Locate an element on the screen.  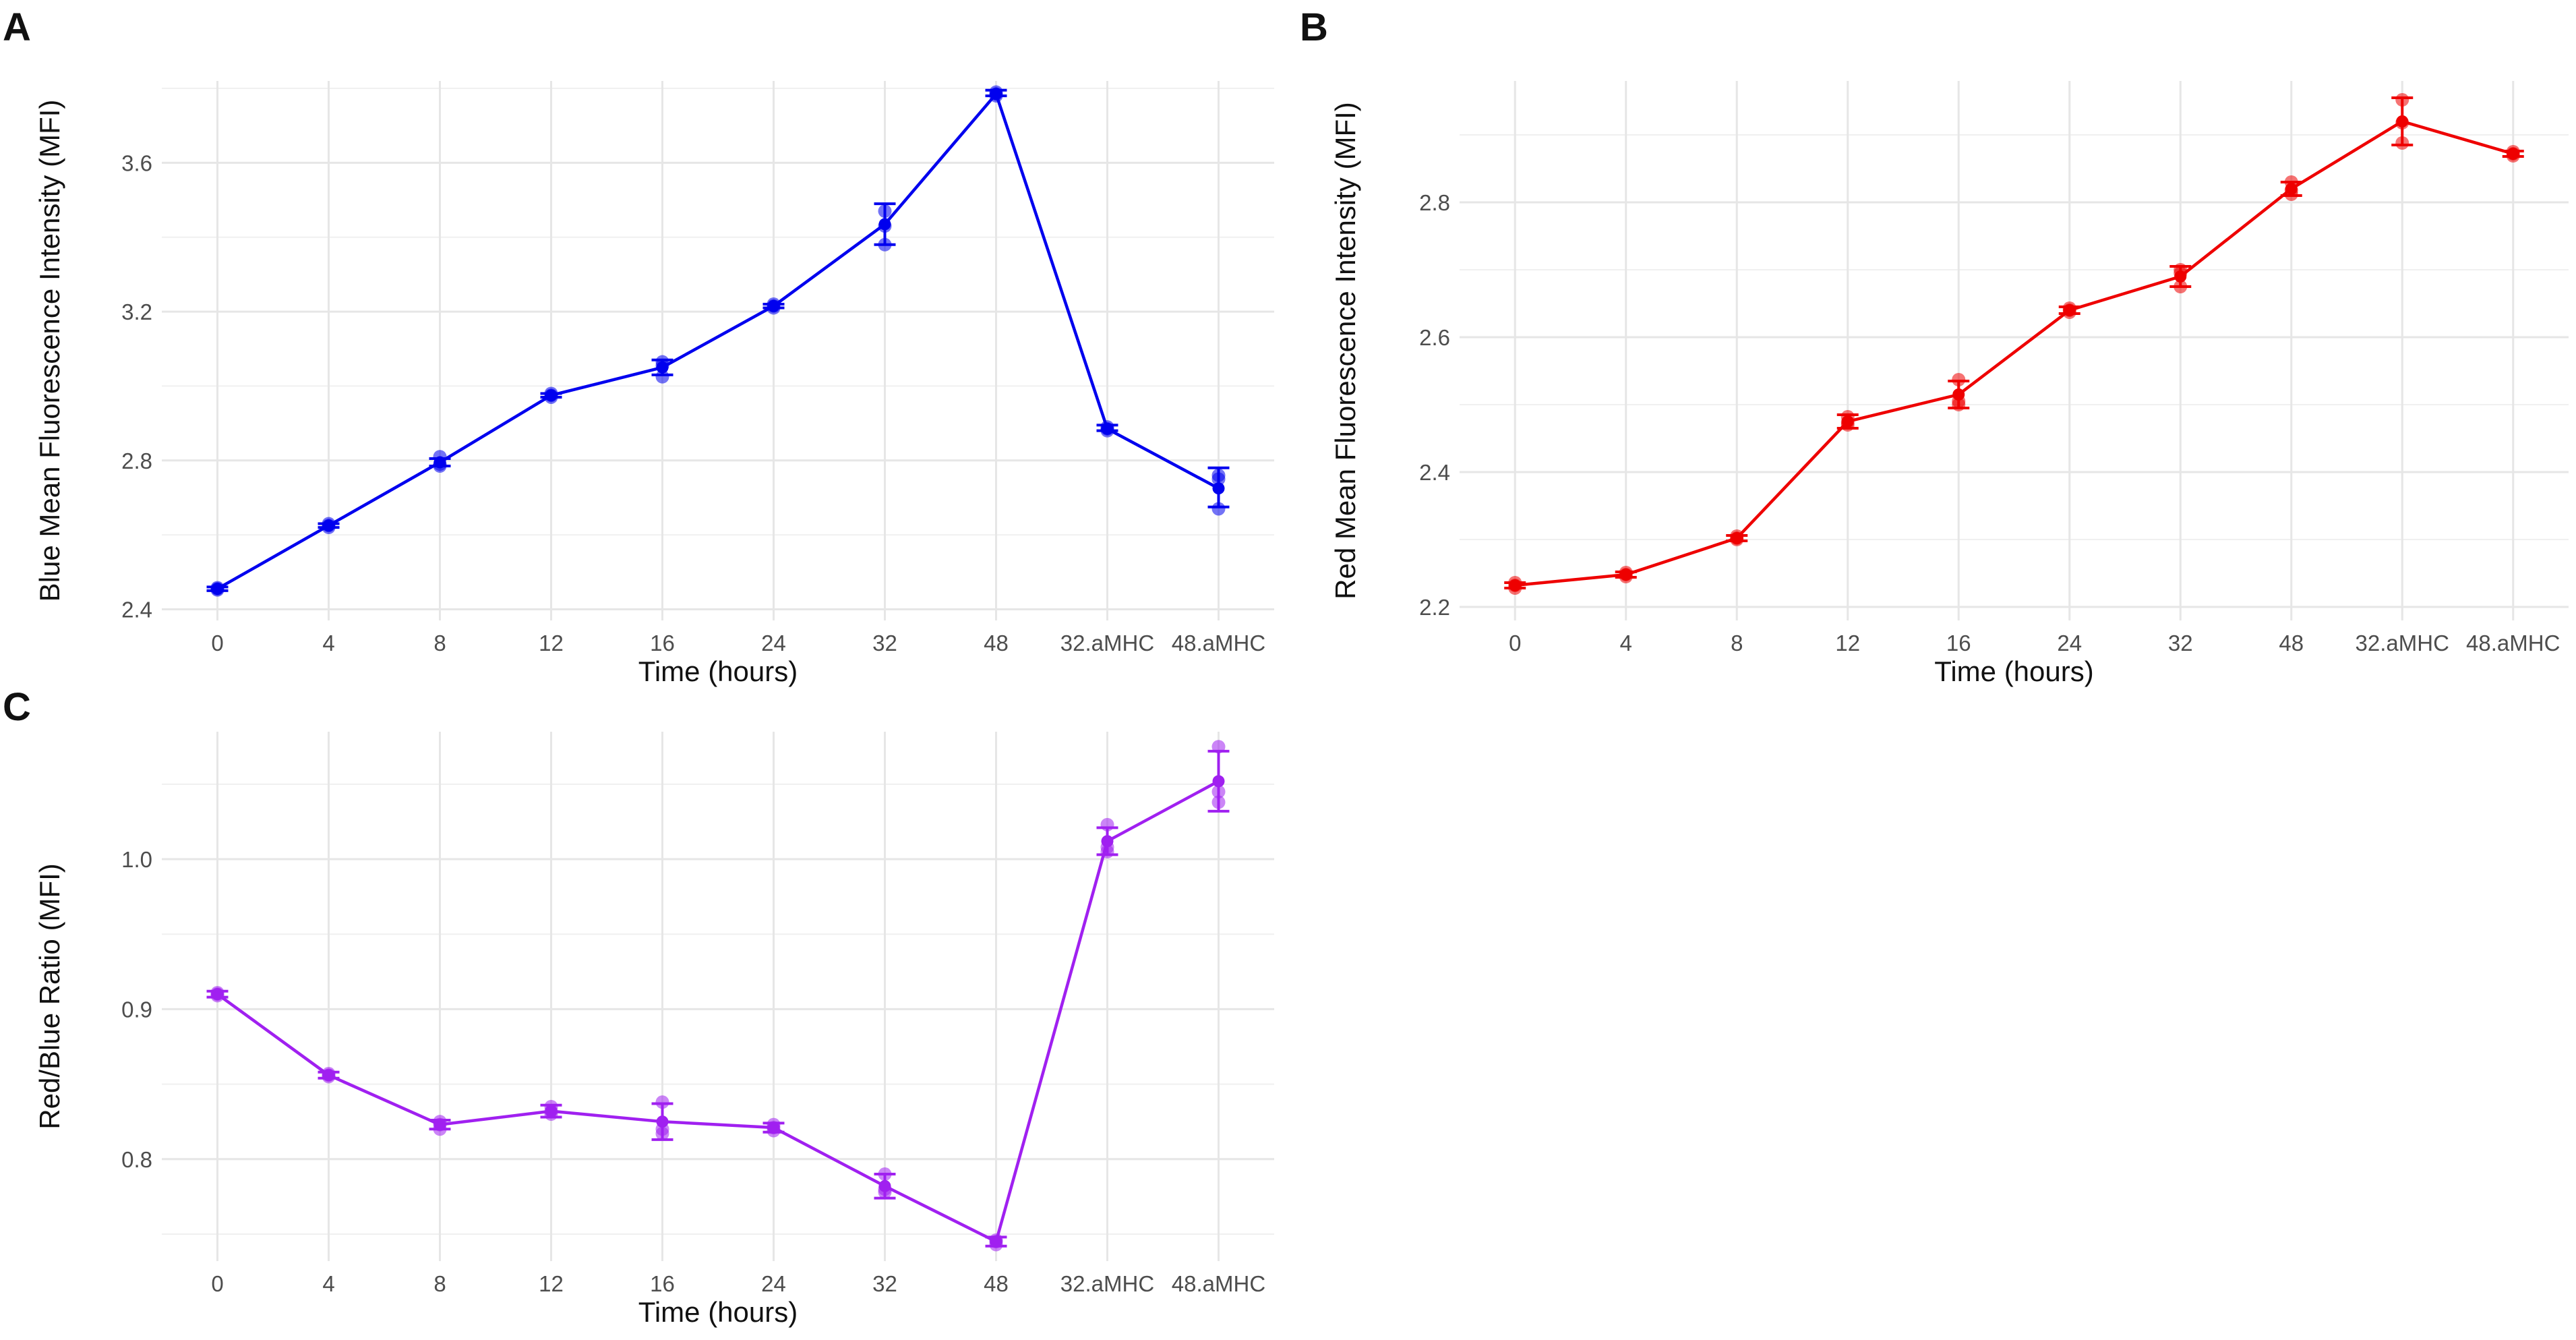
y-tick-label: 2.4 is located at coordinates (136, 609).